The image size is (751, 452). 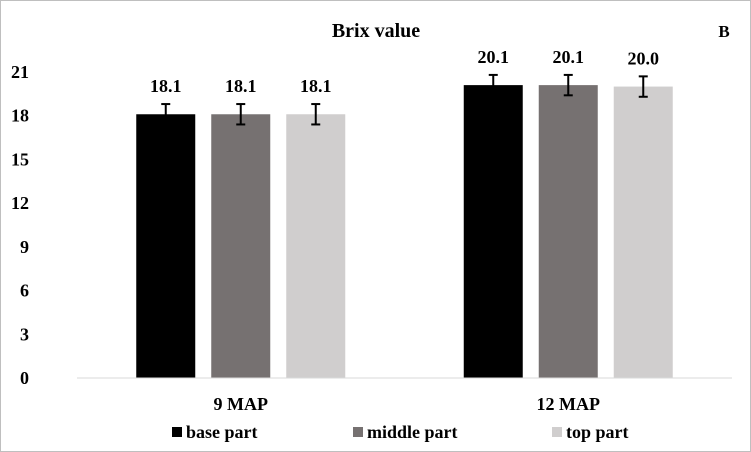 I want to click on y-tick-label: 0, so click(x=24, y=378).